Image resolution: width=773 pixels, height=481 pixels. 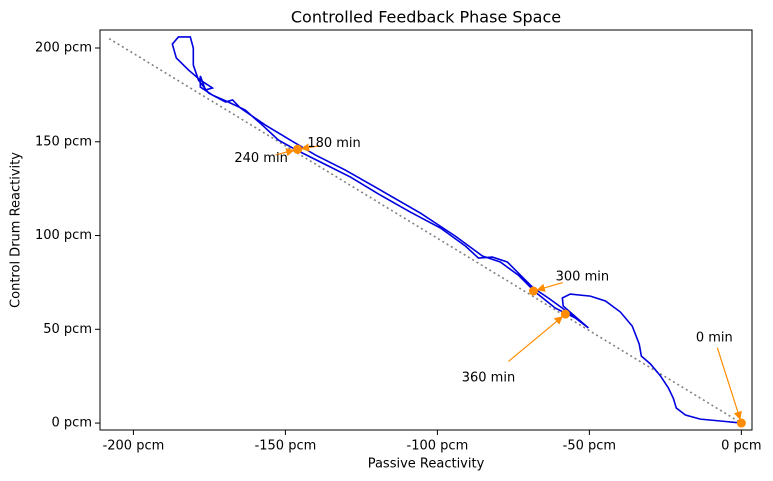 I want to click on y-tick-label: 100 pcm, so click(x=63, y=235).